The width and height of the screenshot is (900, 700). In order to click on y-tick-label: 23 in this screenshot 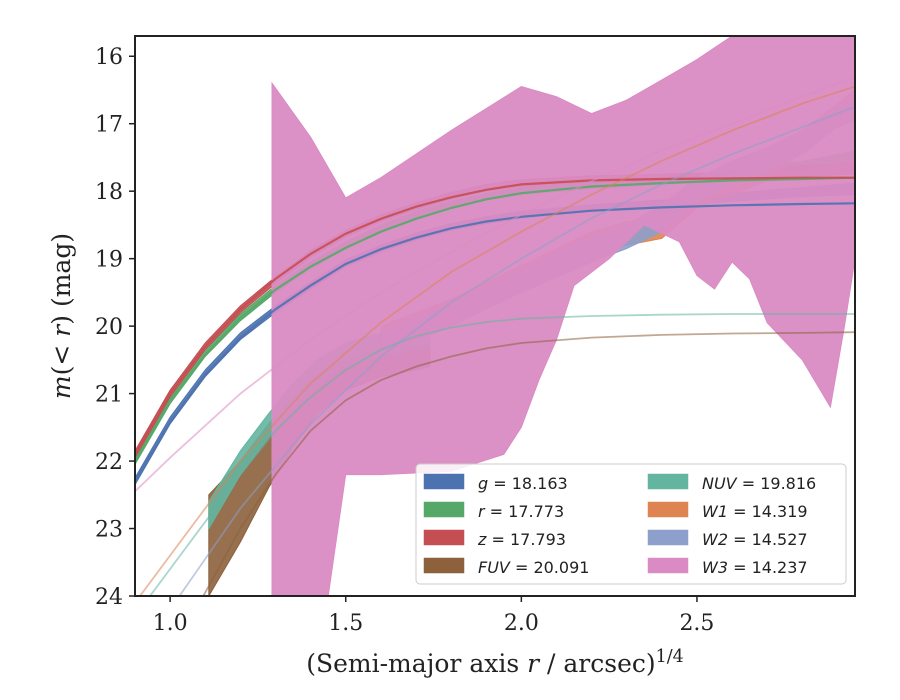, I will do `click(109, 530)`.